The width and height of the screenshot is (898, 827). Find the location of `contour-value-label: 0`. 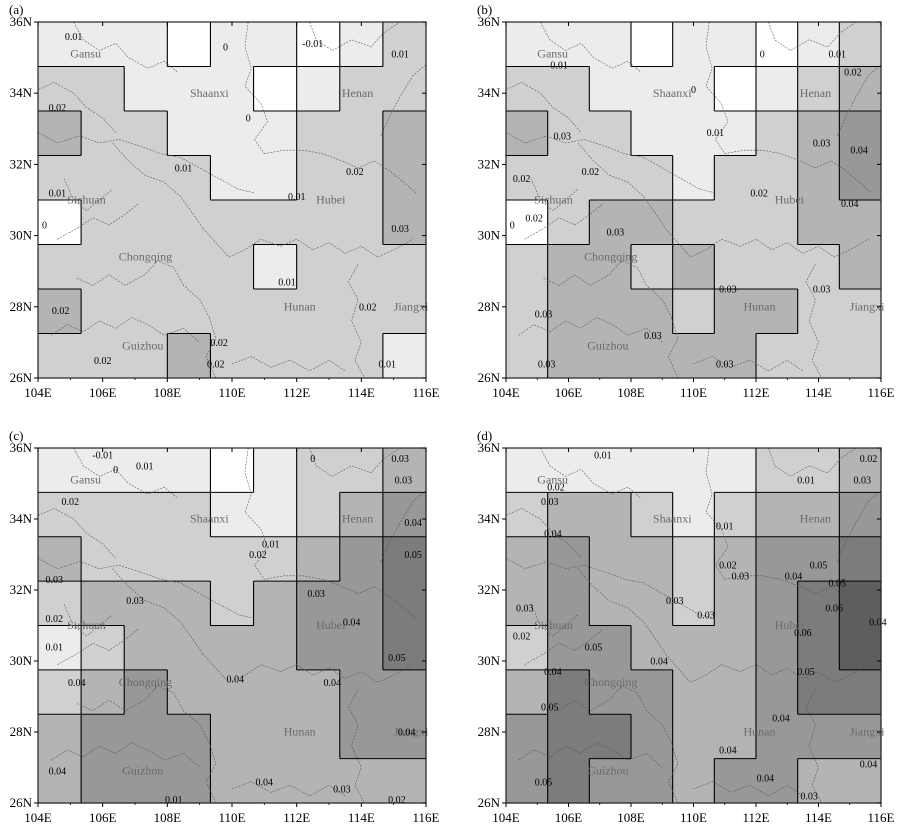

contour-value-label: 0 is located at coordinates (115, 470).